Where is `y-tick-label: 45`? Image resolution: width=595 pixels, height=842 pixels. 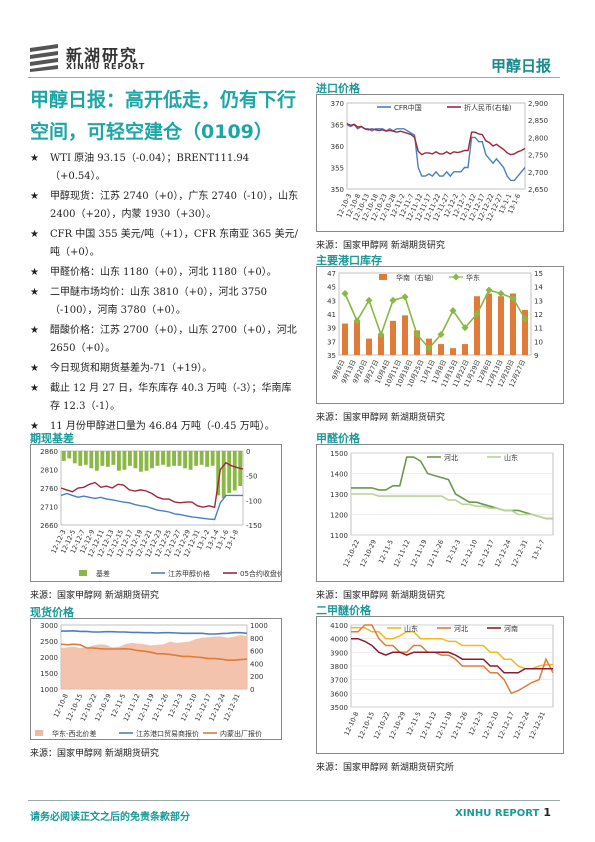 y-tick-label: 45 is located at coordinates (331, 288).